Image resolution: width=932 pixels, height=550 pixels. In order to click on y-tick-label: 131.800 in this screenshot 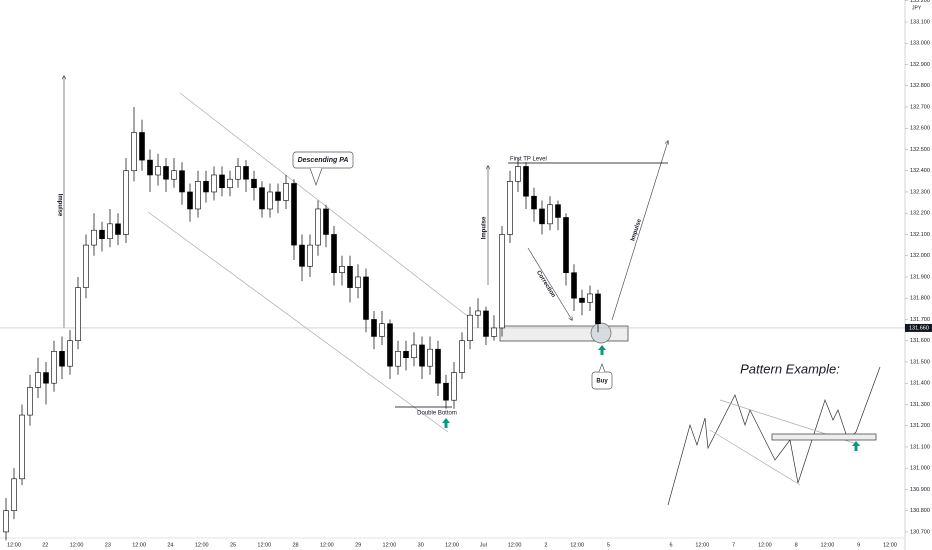, I will do `click(920, 299)`.